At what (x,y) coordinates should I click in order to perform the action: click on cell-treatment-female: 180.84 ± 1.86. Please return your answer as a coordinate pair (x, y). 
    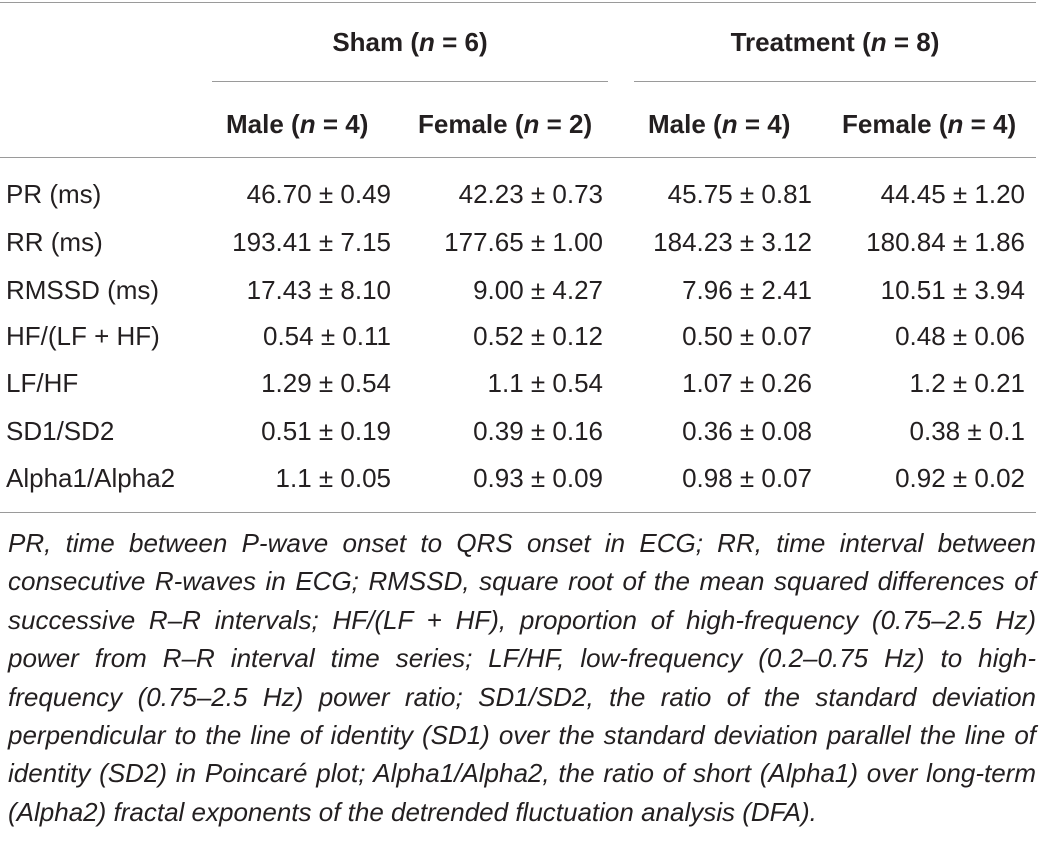
    Looking at the image, I should click on (945, 242).